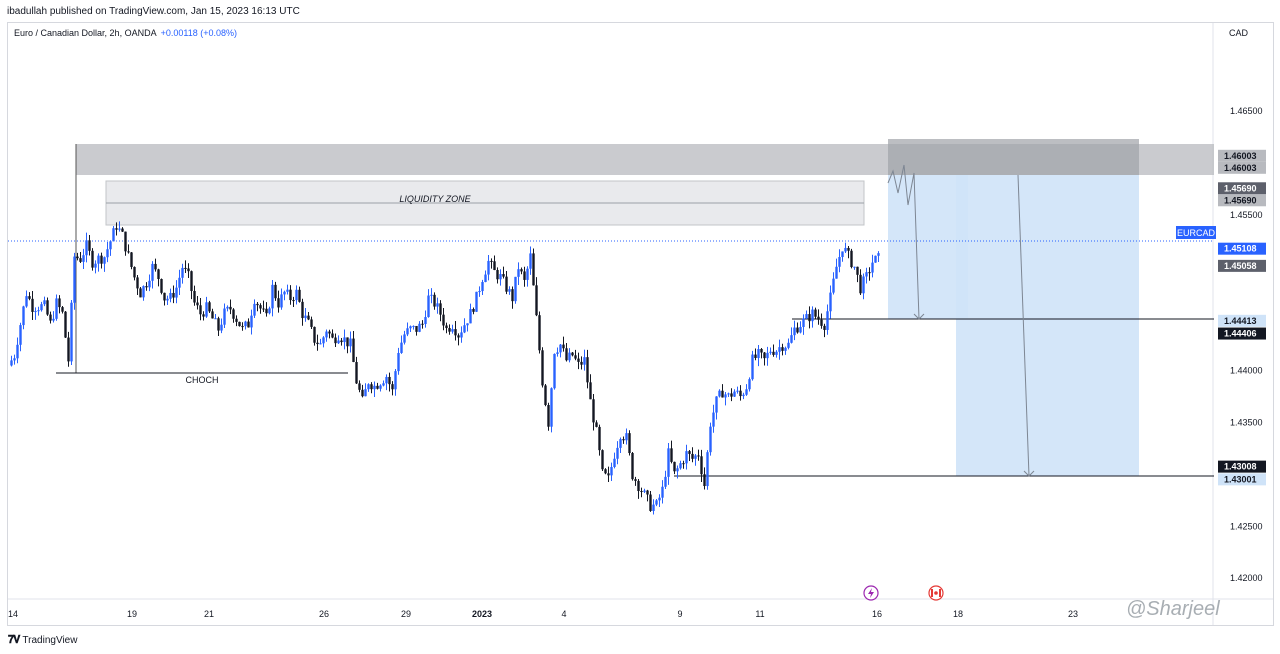 This screenshot has width=1280, height=654. Describe the element at coordinates (936, 593) in the screenshot. I see `canada-flag-event-icon` at that location.